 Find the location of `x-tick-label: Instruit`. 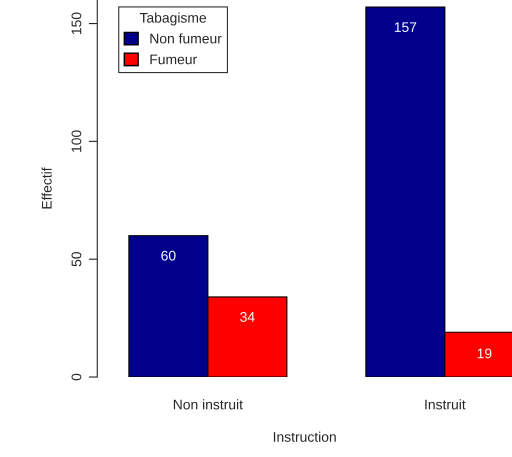

x-tick-label: Instruit is located at coordinates (445, 404).